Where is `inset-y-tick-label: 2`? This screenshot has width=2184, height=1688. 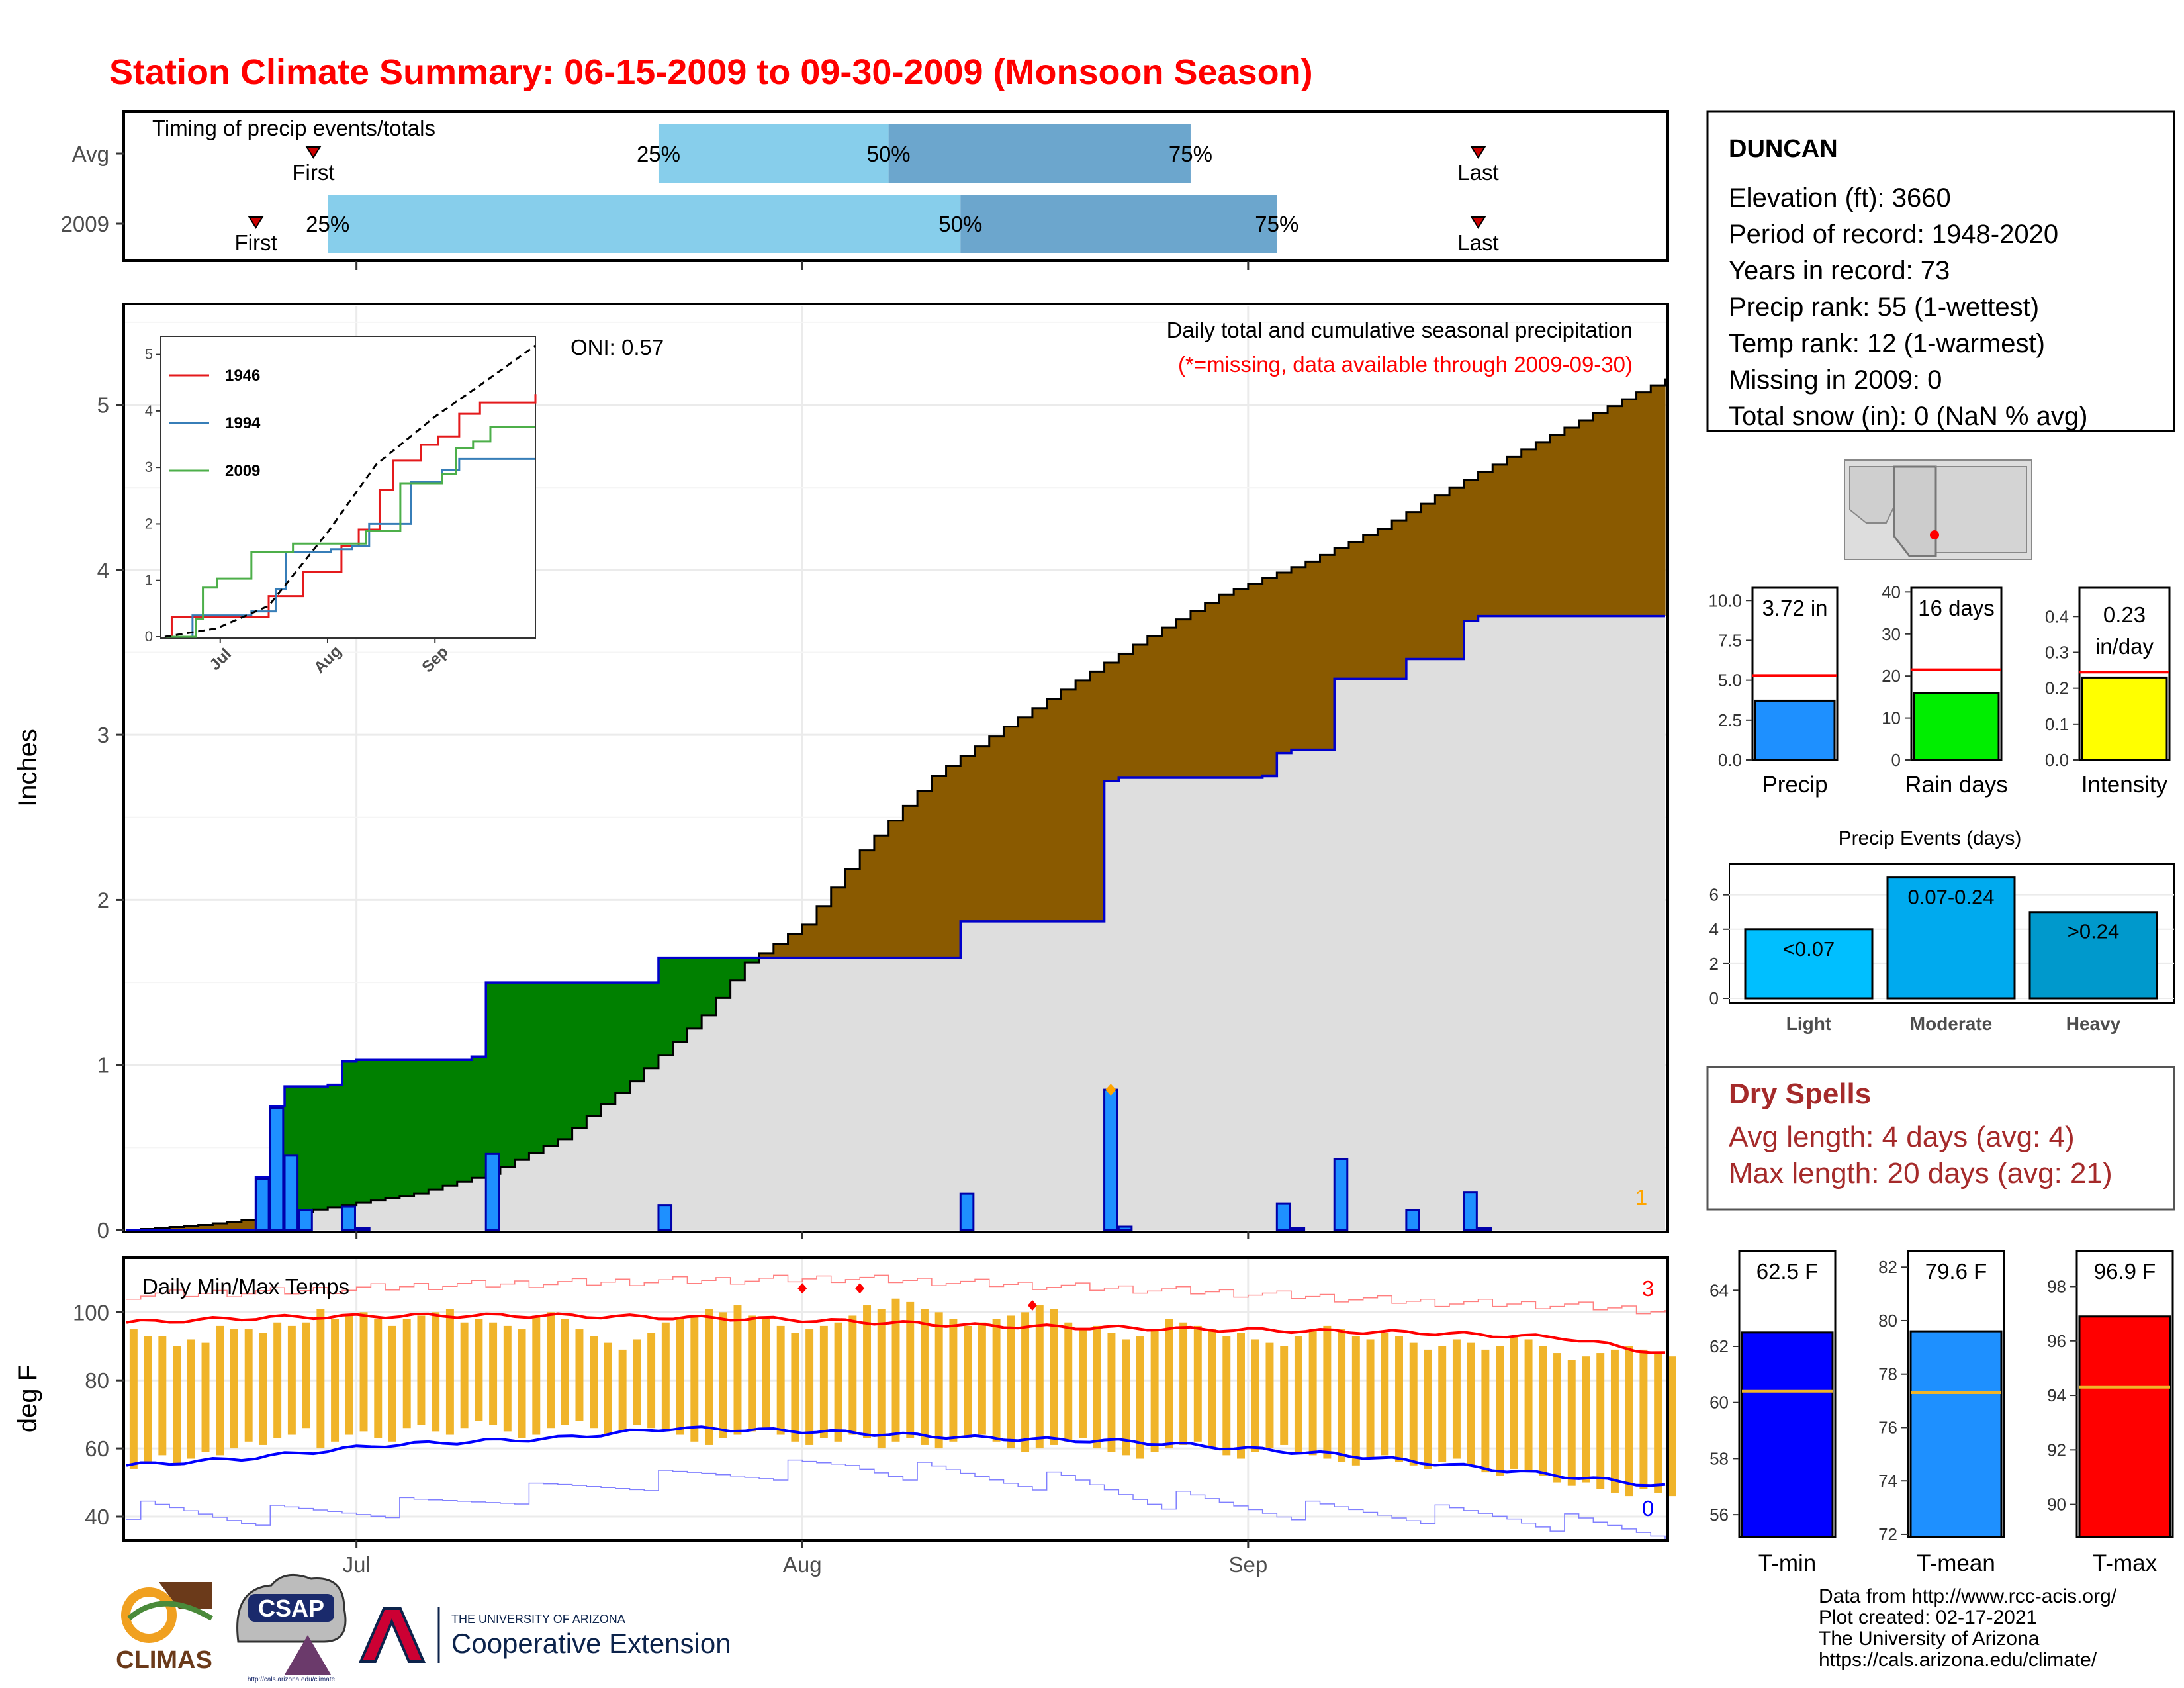 inset-y-tick-label: 2 is located at coordinates (149, 523).